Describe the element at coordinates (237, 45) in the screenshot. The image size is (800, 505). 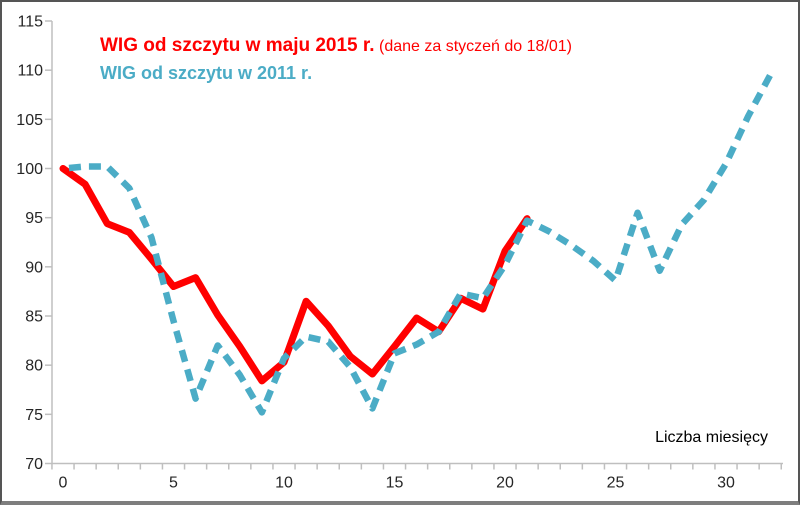
I see `legend-series1-label: WIG od szczytu w maju 2015 r.` at that location.